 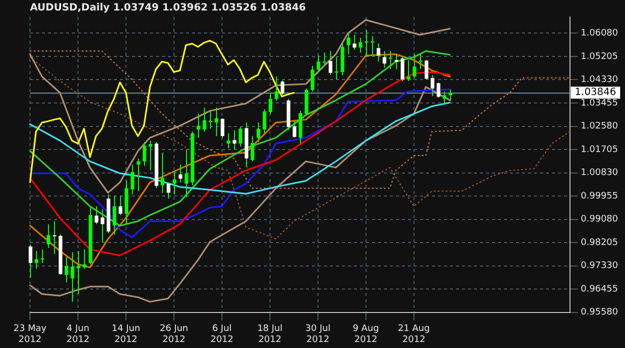 What do you see at coordinates (599, 33) in the screenshot?
I see `y-tick-label: 1.06080` at bounding box center [599, 33].